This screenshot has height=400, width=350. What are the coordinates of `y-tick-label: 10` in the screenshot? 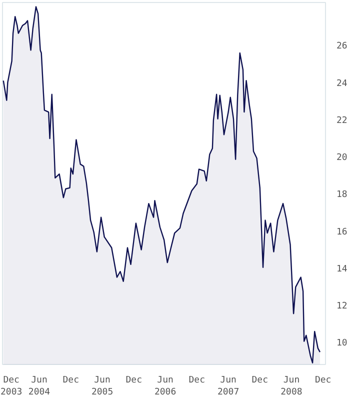 It's located at (342, 343).